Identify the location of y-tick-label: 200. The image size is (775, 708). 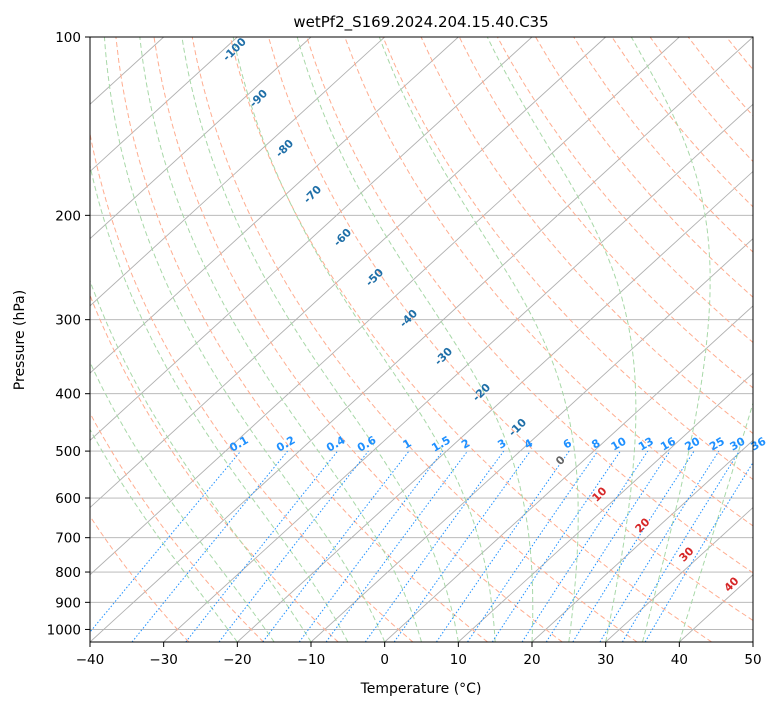
(68, 216).